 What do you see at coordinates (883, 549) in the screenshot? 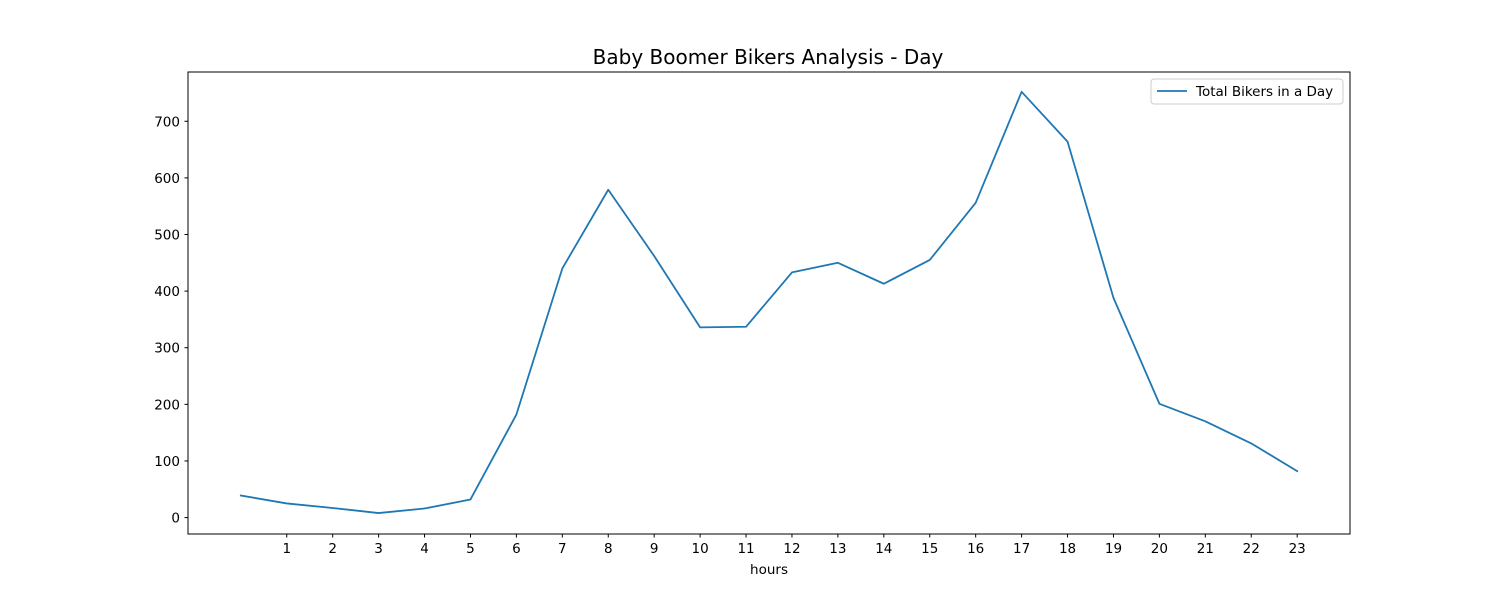
I see `x-tick-label: 14` at bounding box center [883, 549].